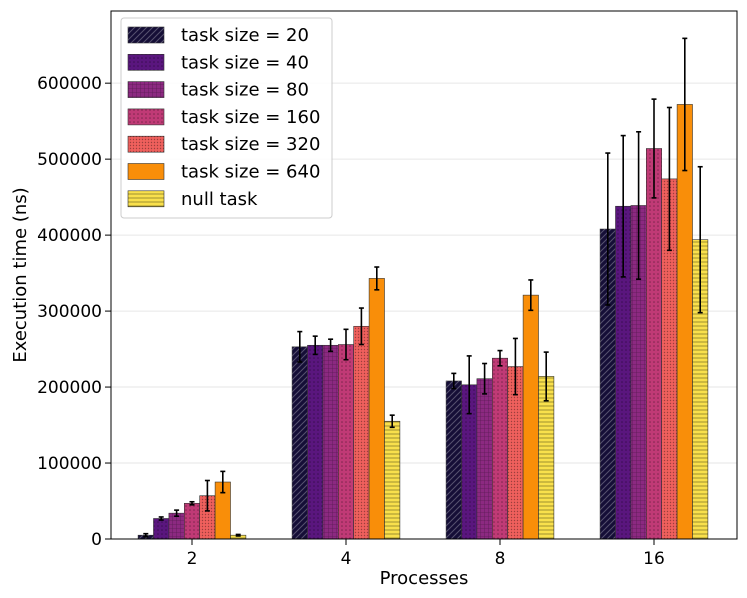 This screenshot has width=747, height=598. I want to click on y-axis: 0 100000 200000 300000 400000 500000 600000, so click(74, 312).